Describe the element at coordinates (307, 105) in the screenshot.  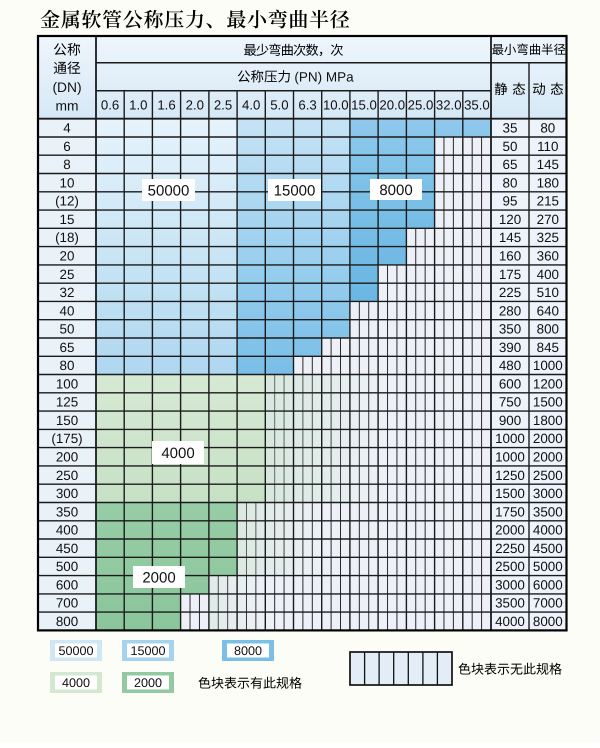
I see `svg-text: 6.3` at that location.